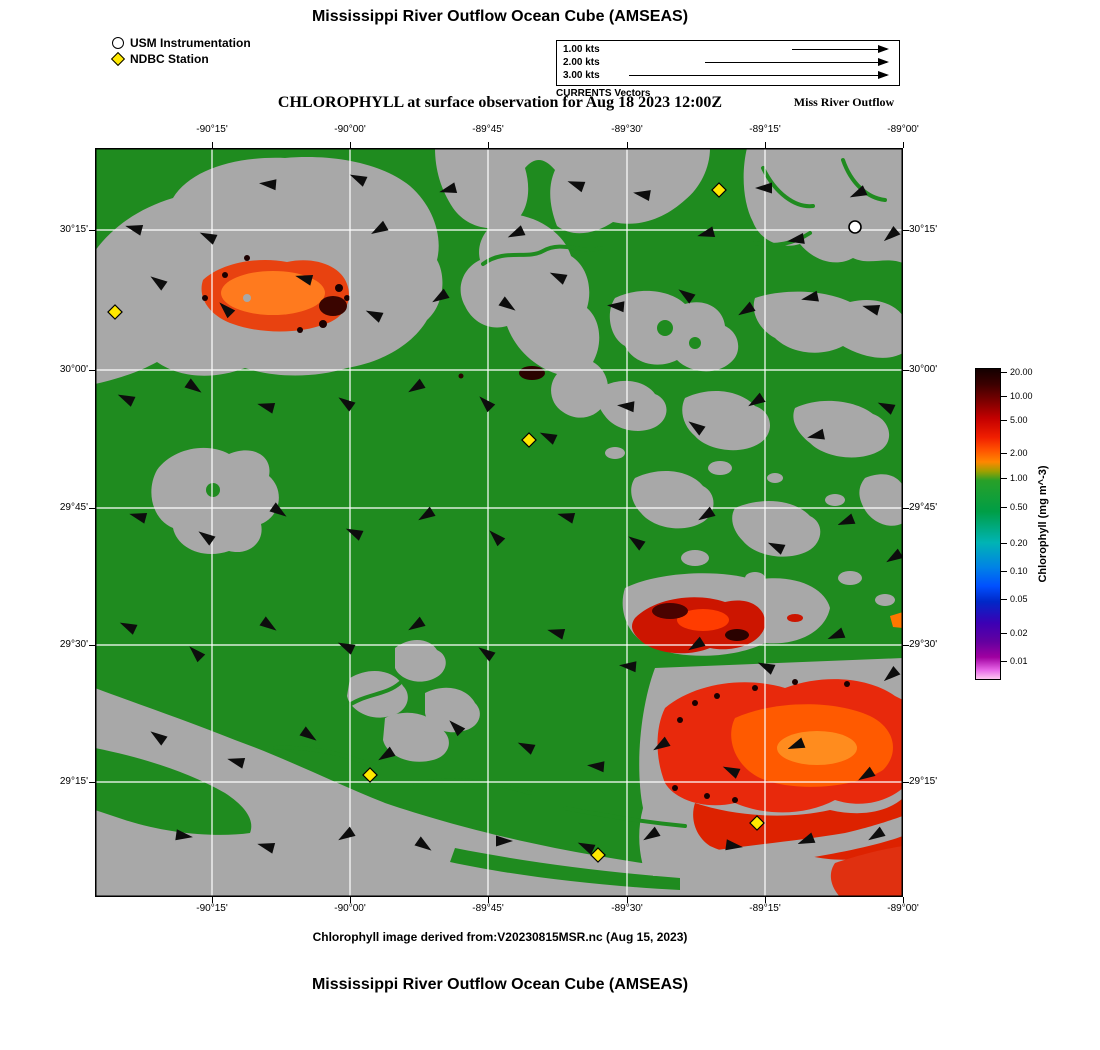 The height and width of the screenshot is (1050, 1100). Describe the element at coordinates (903, 129) in the screenshot. I see `x-tick-label-top: -89°00'` at that location.